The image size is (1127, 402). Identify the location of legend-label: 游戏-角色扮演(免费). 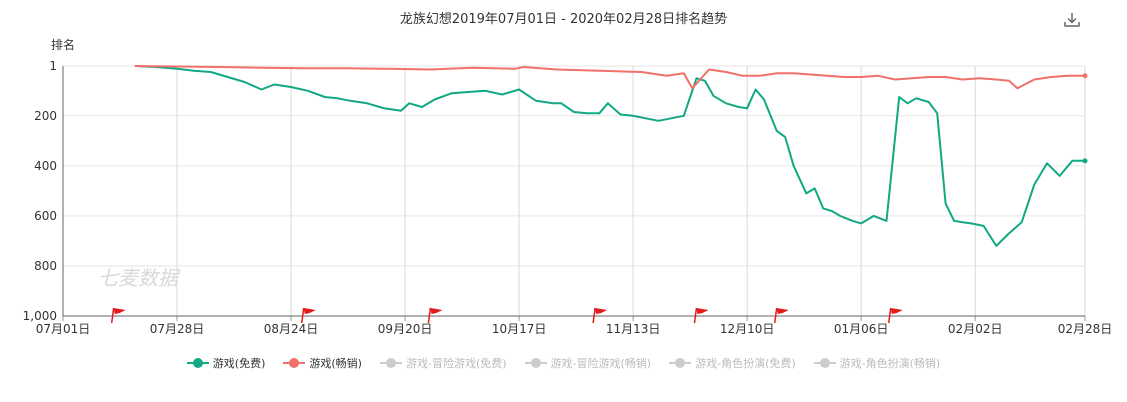
(745, 363).